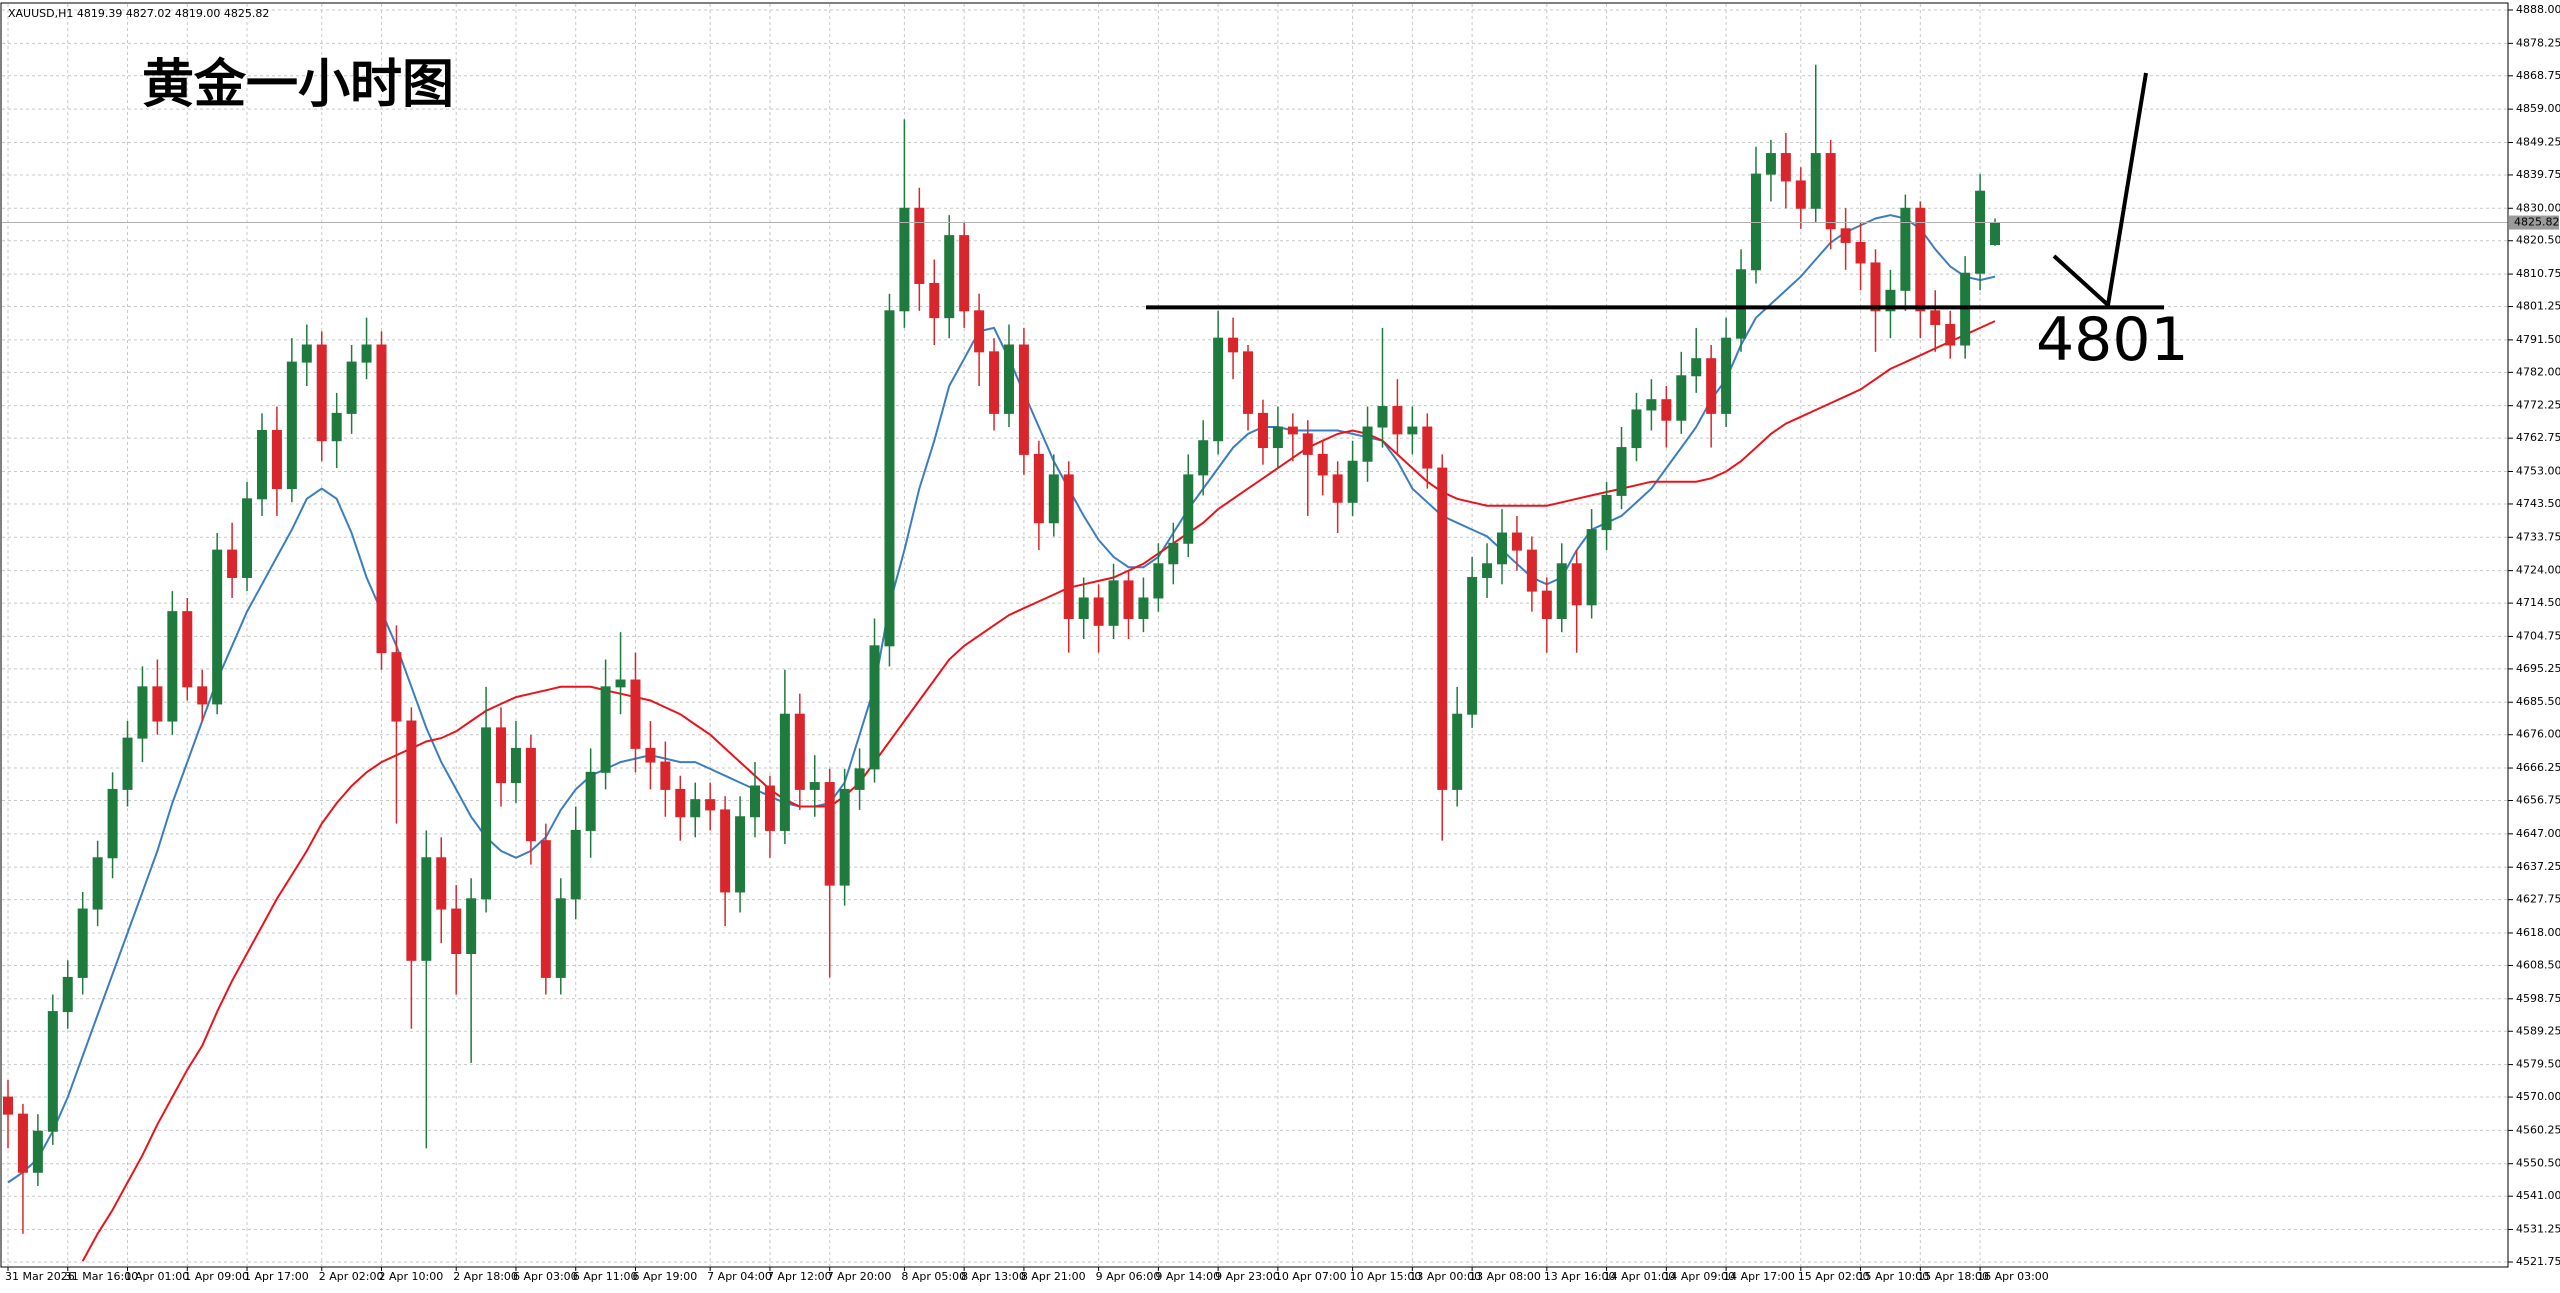  I want to click on x-tick-label: 7 Apr 04:00, so click(739, 1276).